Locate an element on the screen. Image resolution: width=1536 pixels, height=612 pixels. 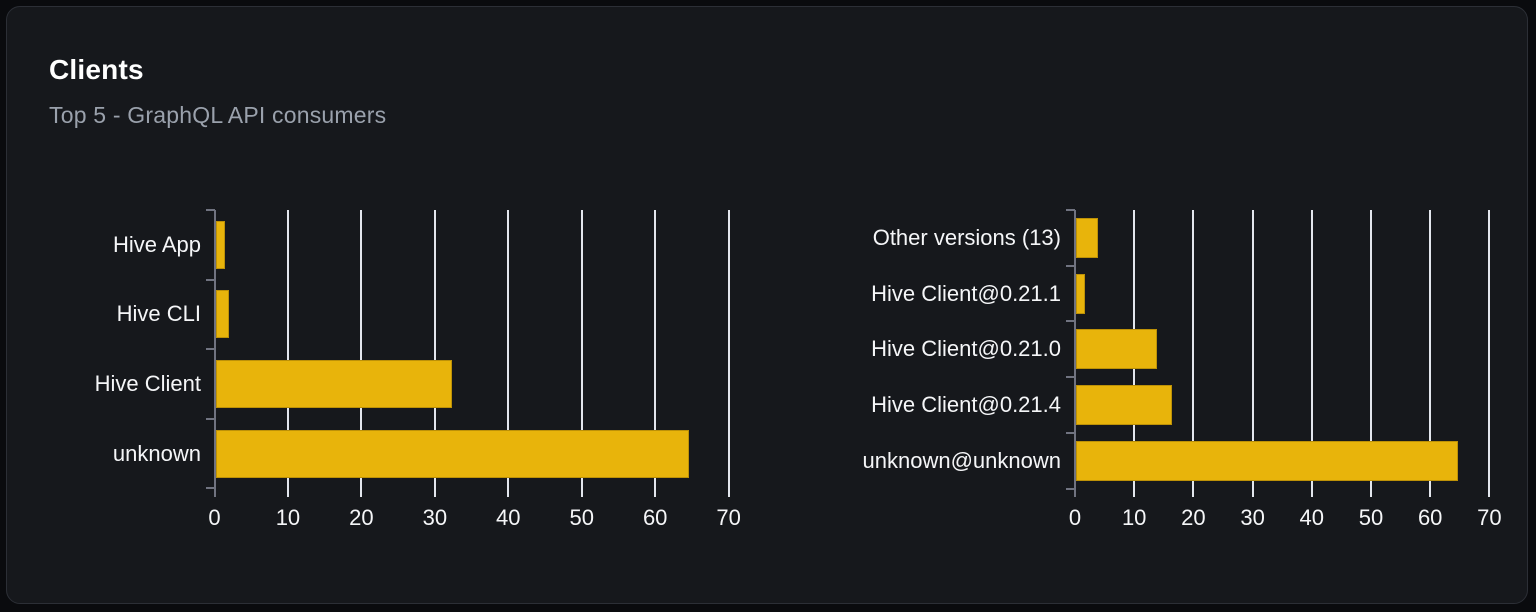
category-label: Hive Client@0.21.1 is located at coordinates (966, 293).